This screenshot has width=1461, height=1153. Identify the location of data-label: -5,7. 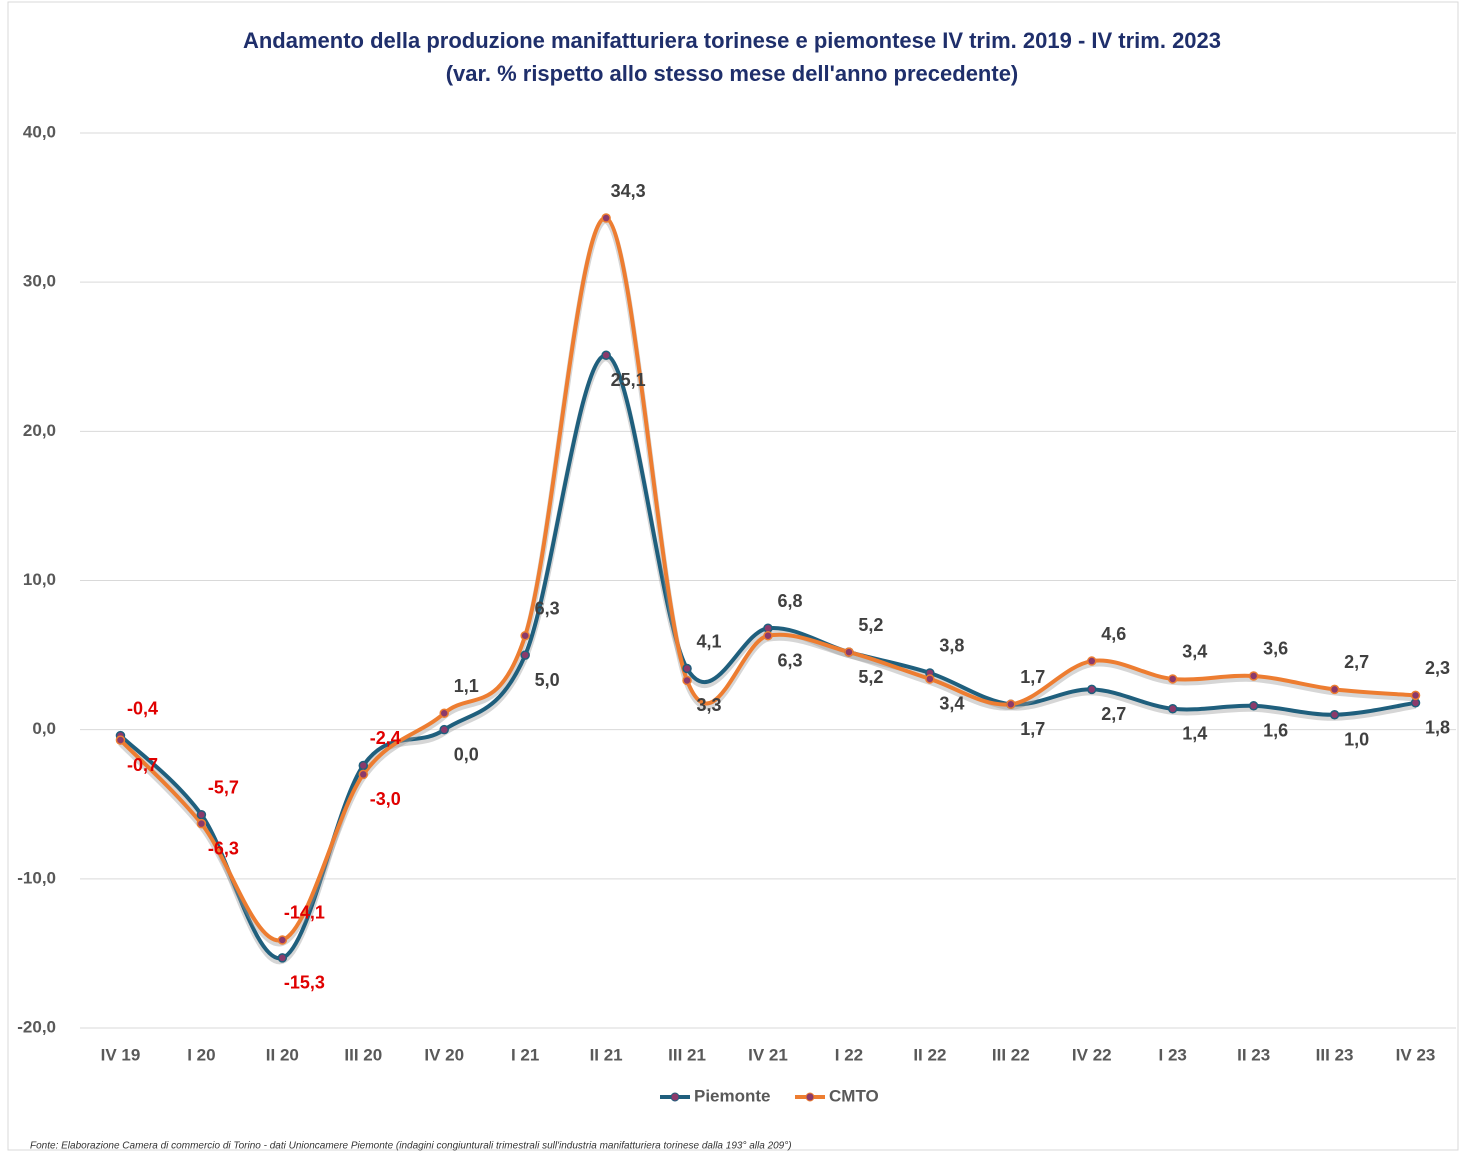
(223, 787).